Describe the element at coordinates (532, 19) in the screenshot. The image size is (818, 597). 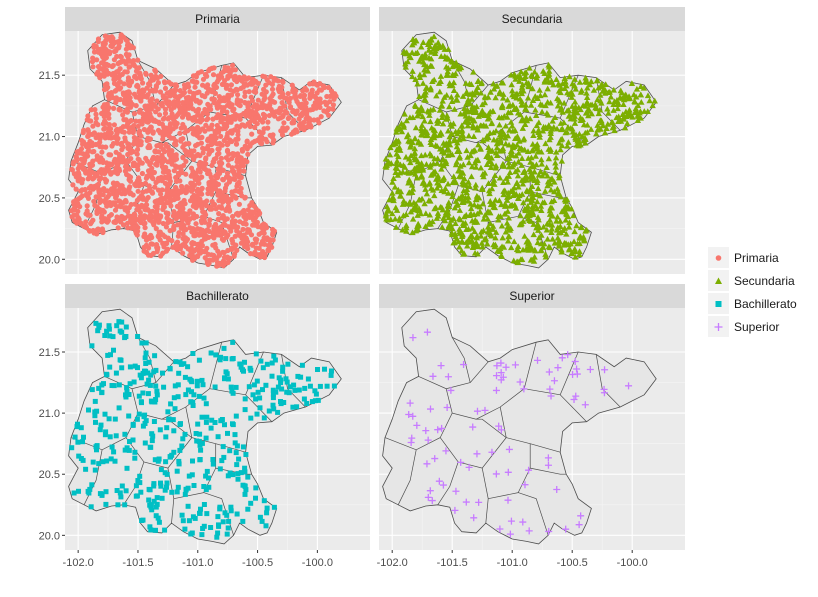
I see `facet-strip` at that location.